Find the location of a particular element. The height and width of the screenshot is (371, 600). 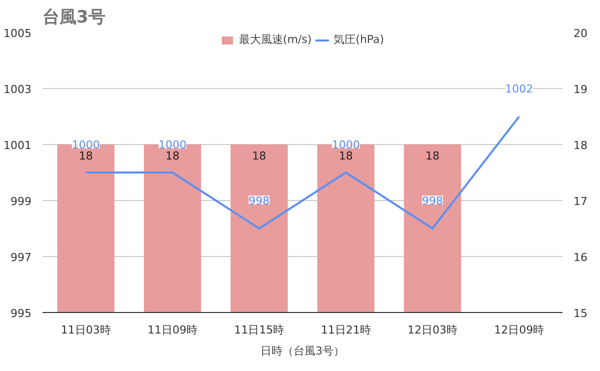

data-label: 1002 is located at coordinates (519, 89).